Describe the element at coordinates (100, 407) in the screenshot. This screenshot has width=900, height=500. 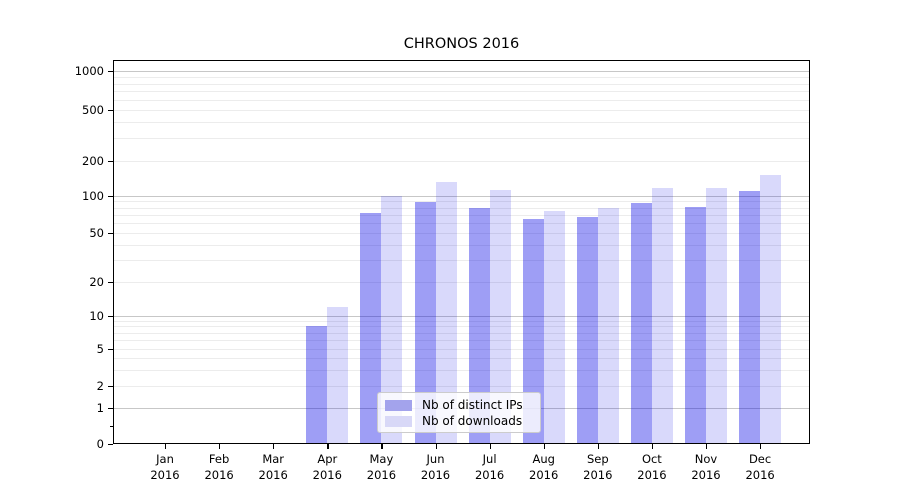
I see `ytick-label-1: 1` at that location.